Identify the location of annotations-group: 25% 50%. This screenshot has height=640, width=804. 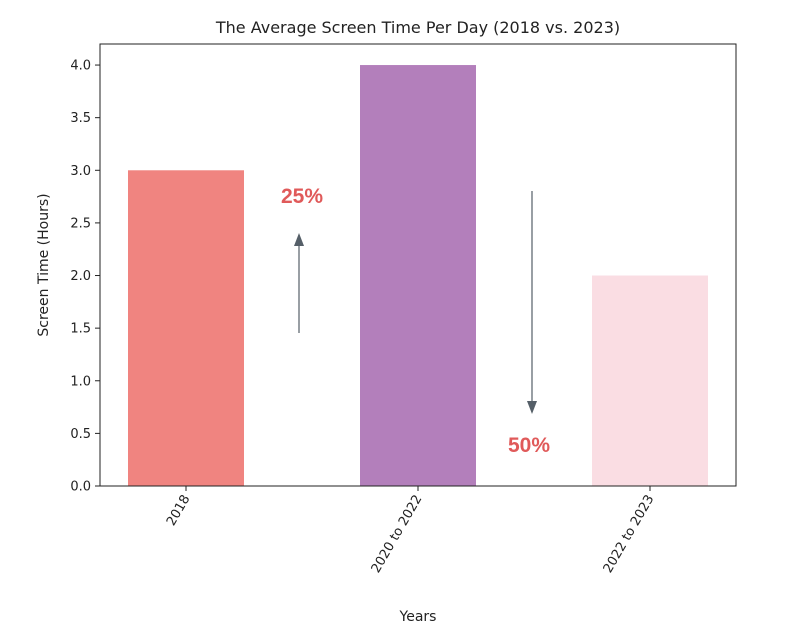
(415, 321).